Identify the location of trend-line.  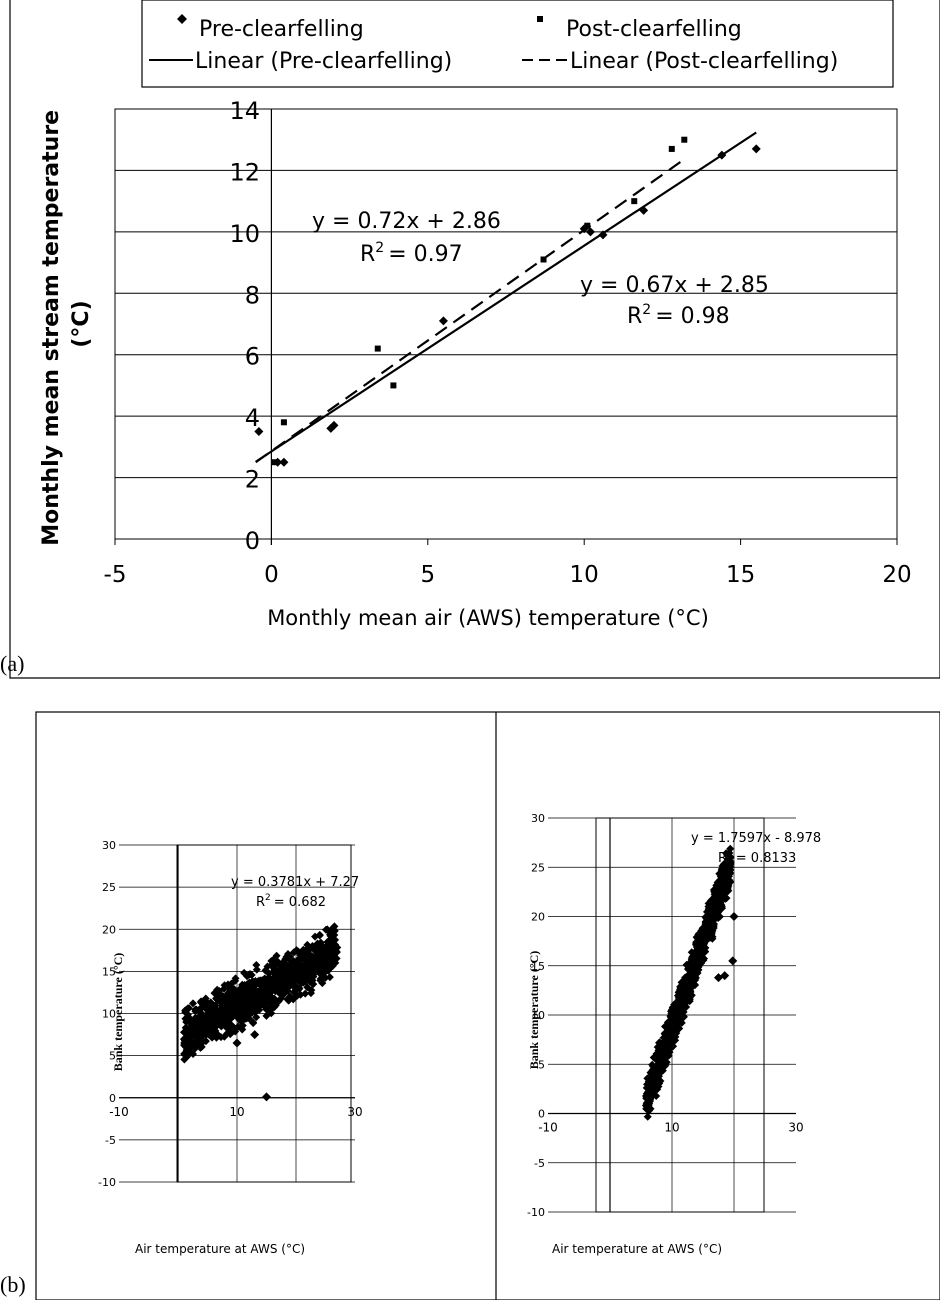
(688, 982).